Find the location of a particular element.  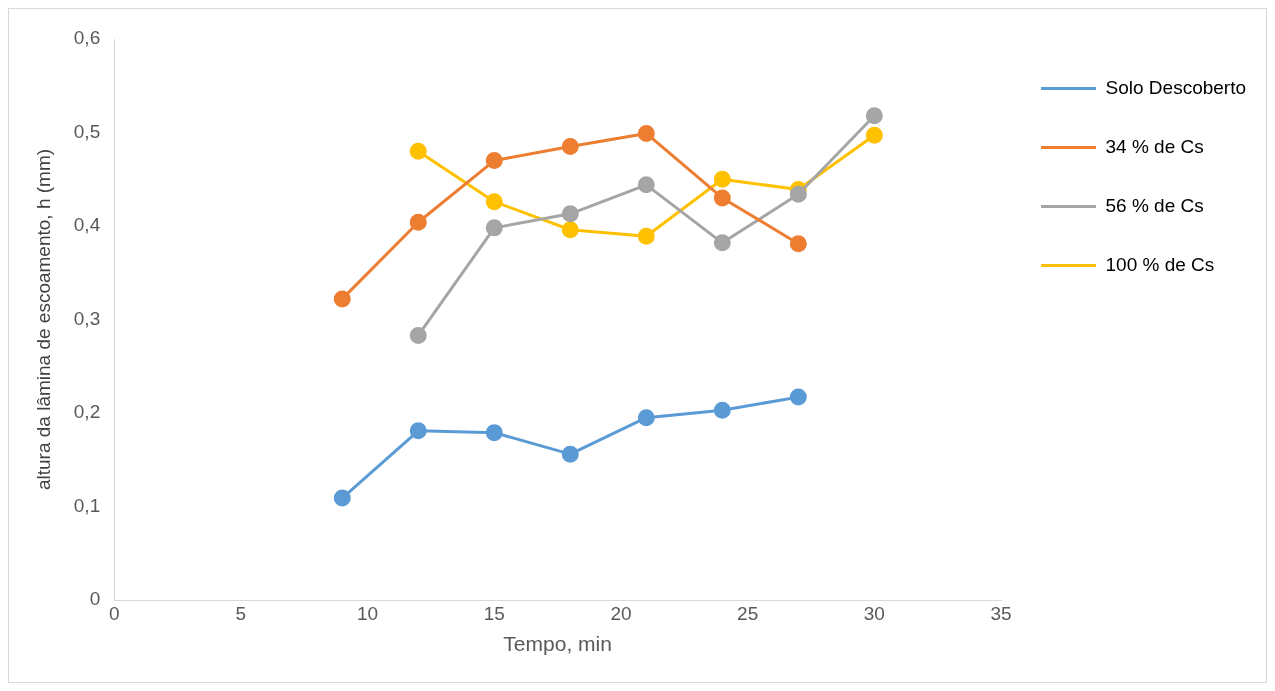

x-tick-label: 20 is located at coordinates (621, 613).